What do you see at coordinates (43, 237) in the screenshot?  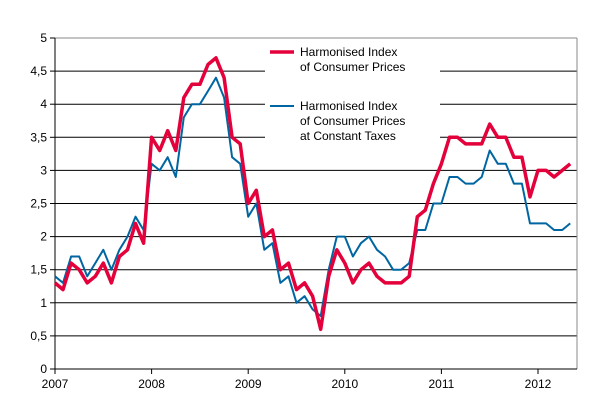 I see `y-tick-label: 2` at bounding box center [43, 237].